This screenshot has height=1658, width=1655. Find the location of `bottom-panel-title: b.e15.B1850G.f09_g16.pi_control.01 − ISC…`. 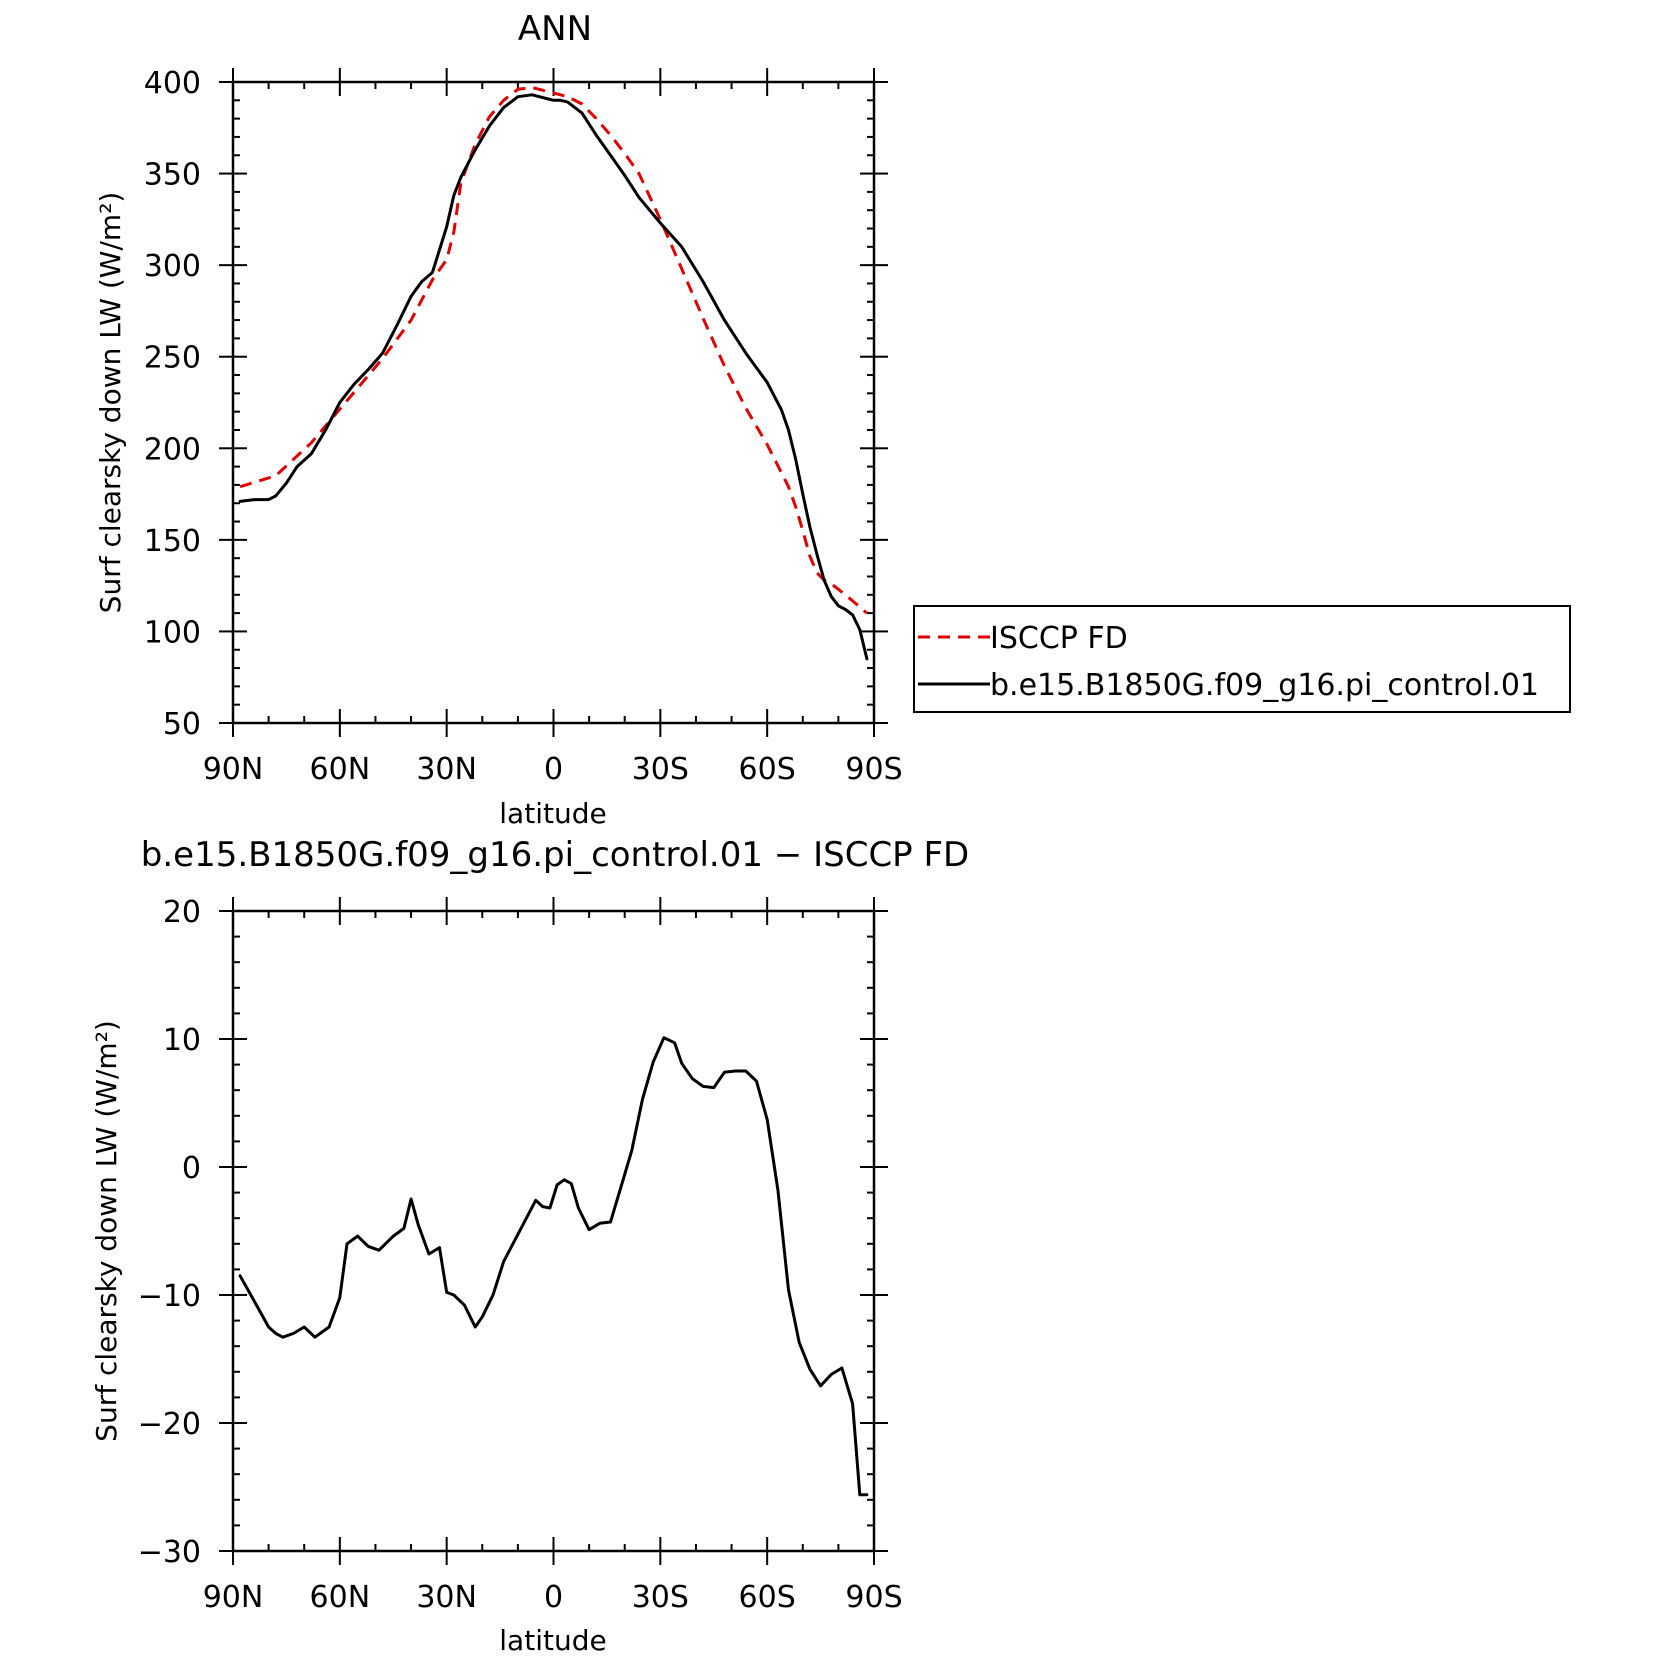

bottom-panel-title: b.e15.B1850G.f09_g16.pi_control.01 − ISC… is located at coordinates (555, 855).